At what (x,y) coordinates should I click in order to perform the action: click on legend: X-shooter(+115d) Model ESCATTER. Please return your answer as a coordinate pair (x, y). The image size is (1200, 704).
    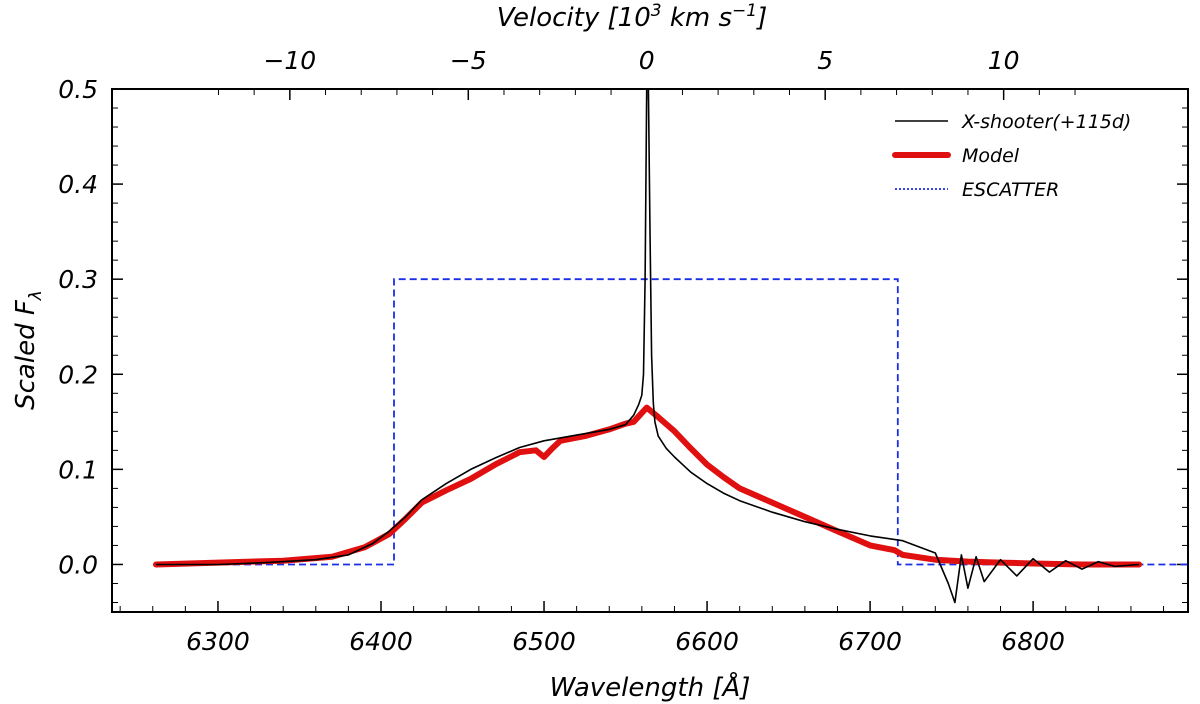
    Looking at the image, I should click on (1011, 156).